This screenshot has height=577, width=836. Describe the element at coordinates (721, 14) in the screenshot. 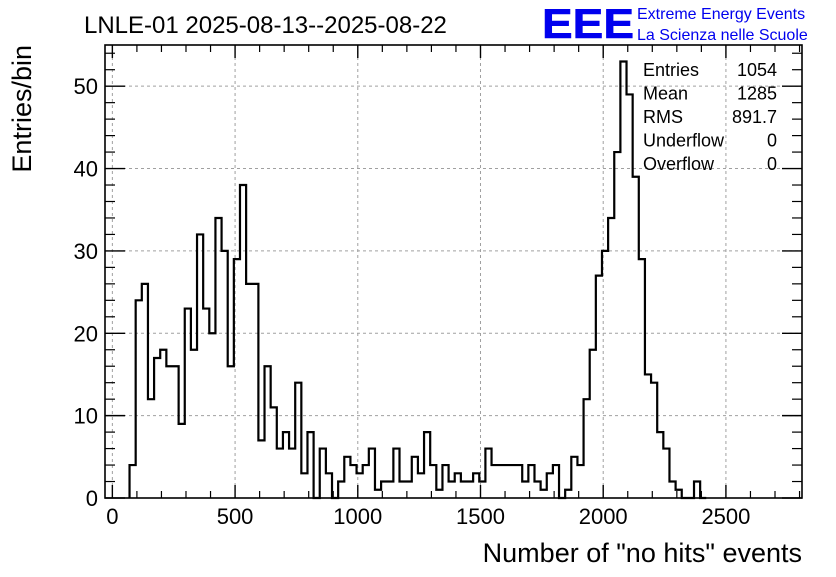

I see `logo-line-1: Extreme Energy Events` at that location.